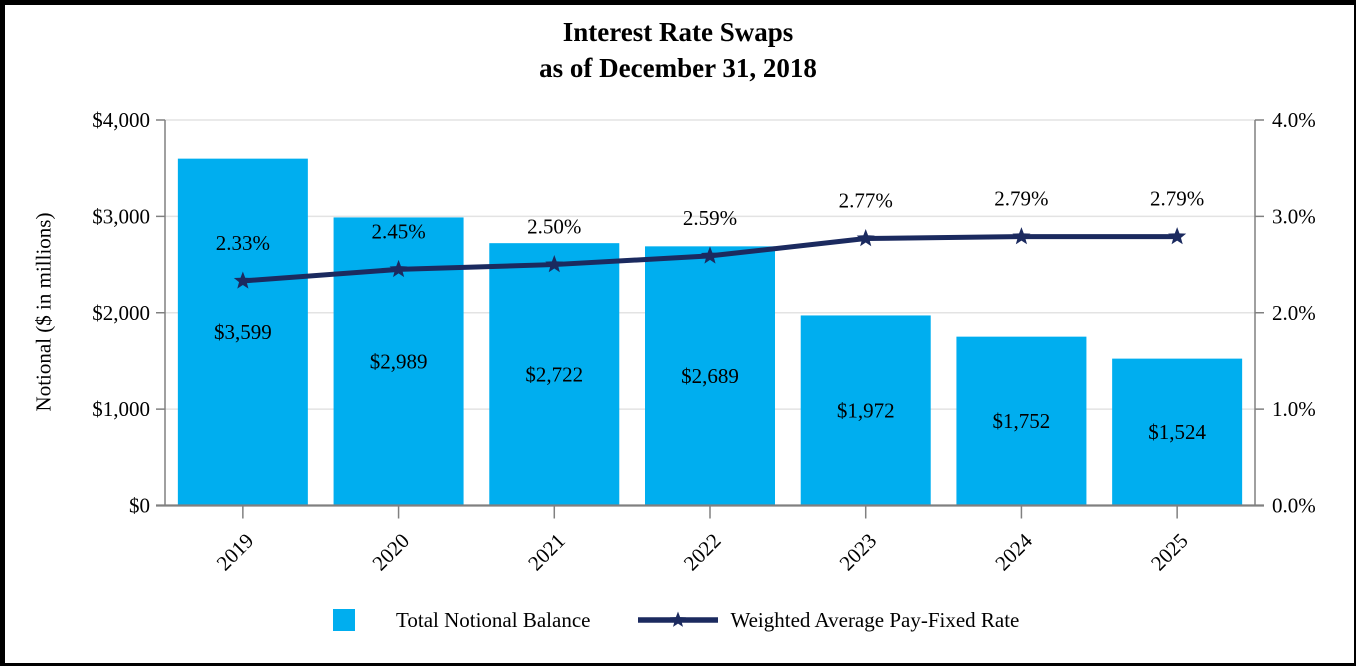 The width and height of the screenshot is (1356, 666). I want to click on star-marker-2023, so click(865, 238).